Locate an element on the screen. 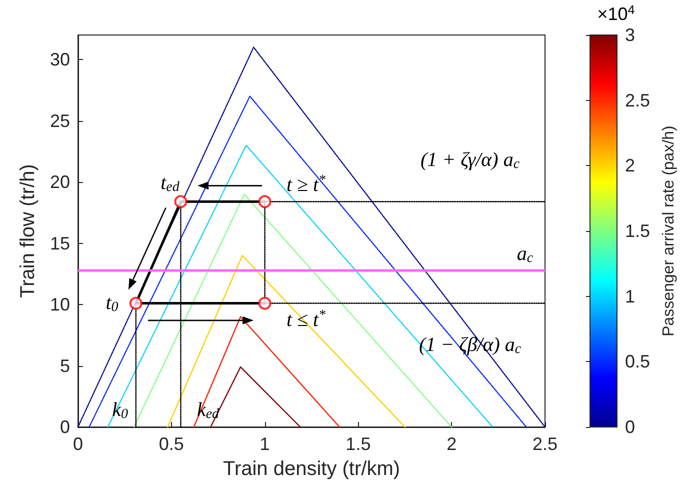  x-tick-label: 0 is located at coordinates (78, 444).